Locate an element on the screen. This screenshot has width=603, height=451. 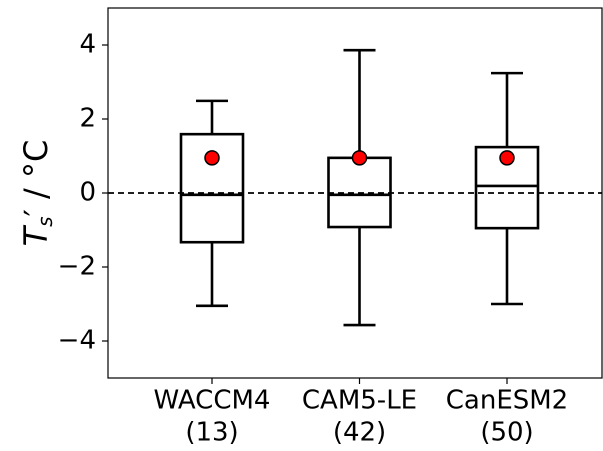
y-axis-label: Ts′ / °C is located at coordinates (37, 193).